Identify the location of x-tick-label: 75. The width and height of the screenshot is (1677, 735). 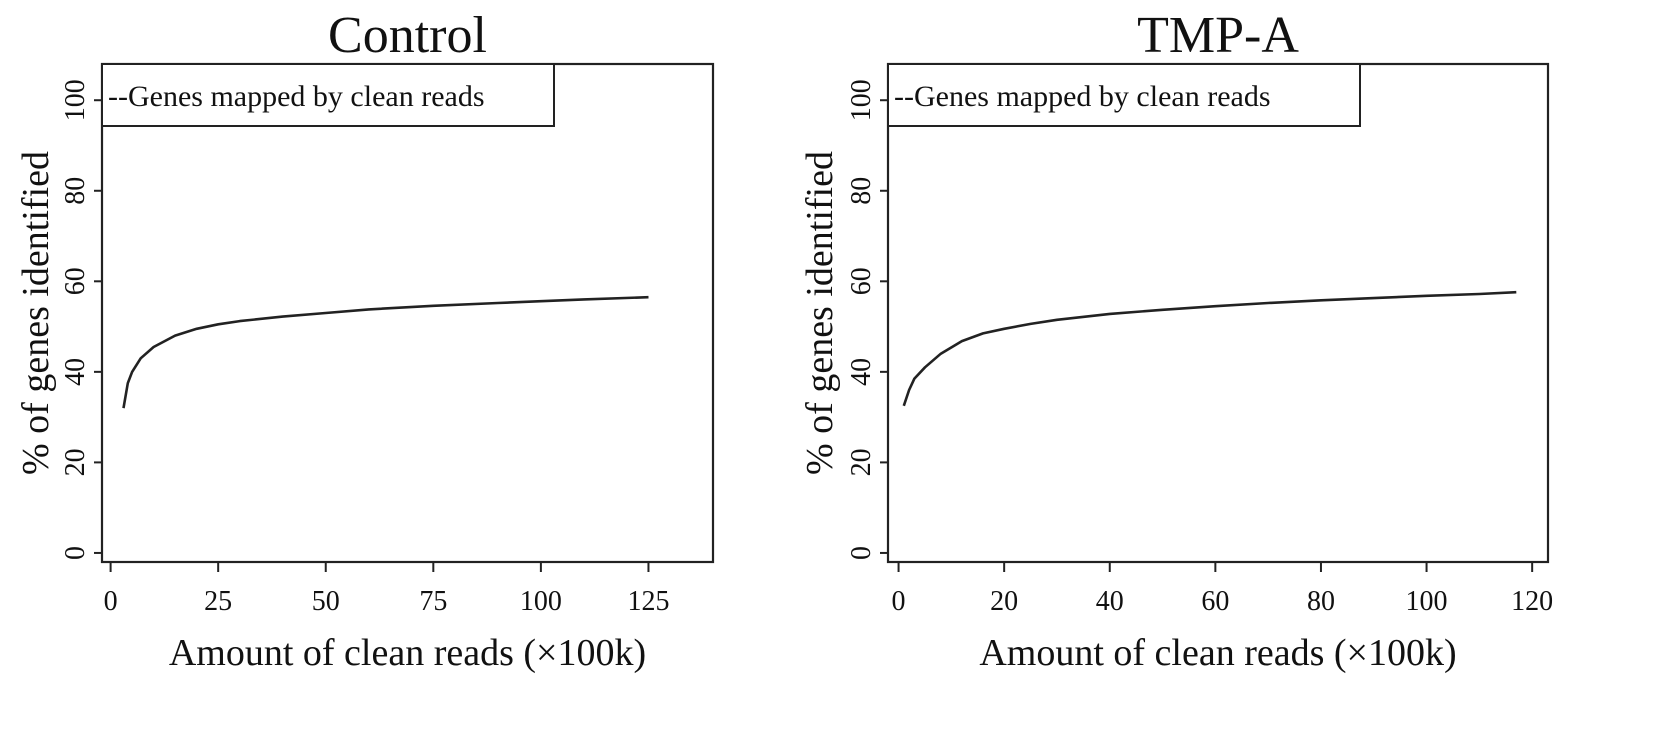
(433, 601).